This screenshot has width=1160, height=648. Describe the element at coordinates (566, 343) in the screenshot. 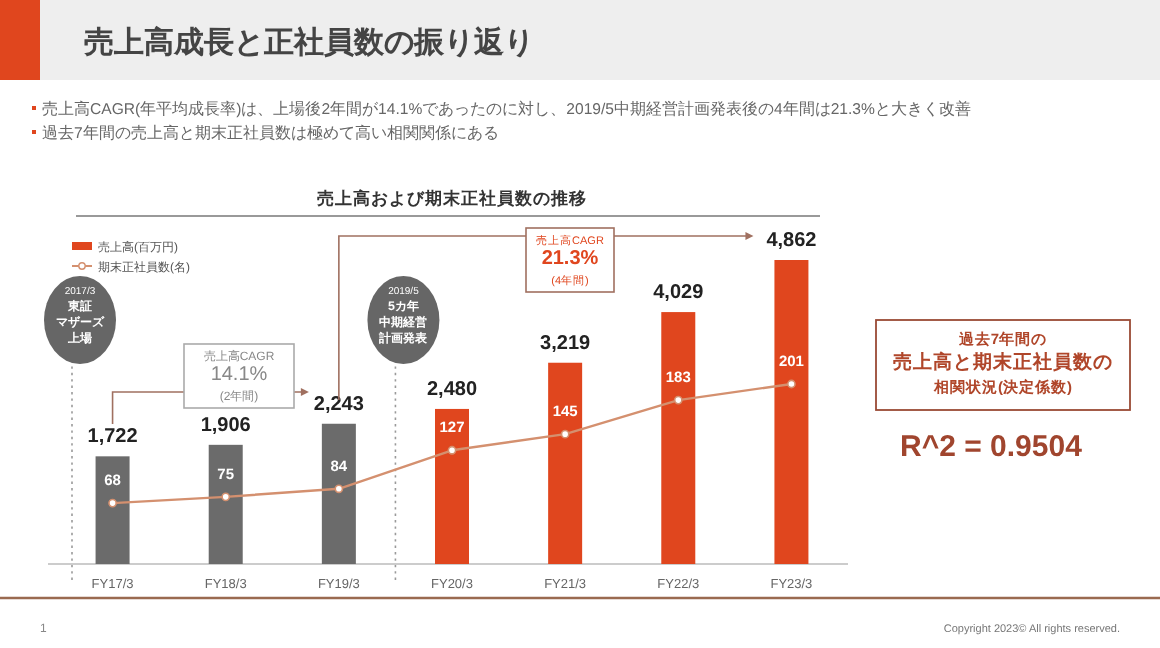

I see `data-label: 3,219` at that location.